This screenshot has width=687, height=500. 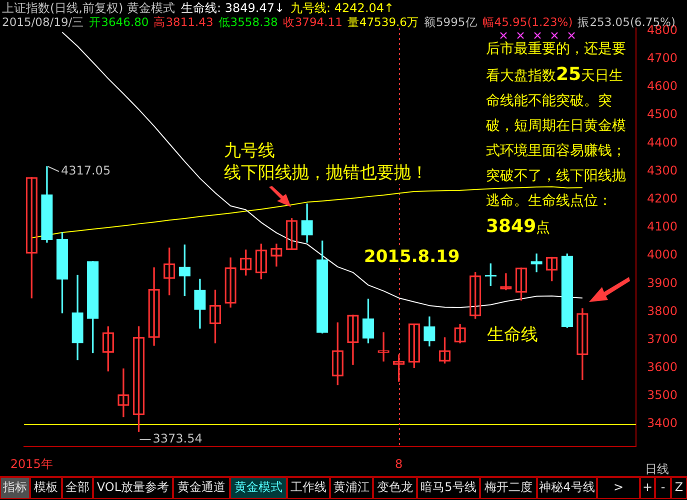 What do you see at coordinates (508, 488) in the screenshot?
I see `text: 梅开二度` at bounding box center [508, 488].